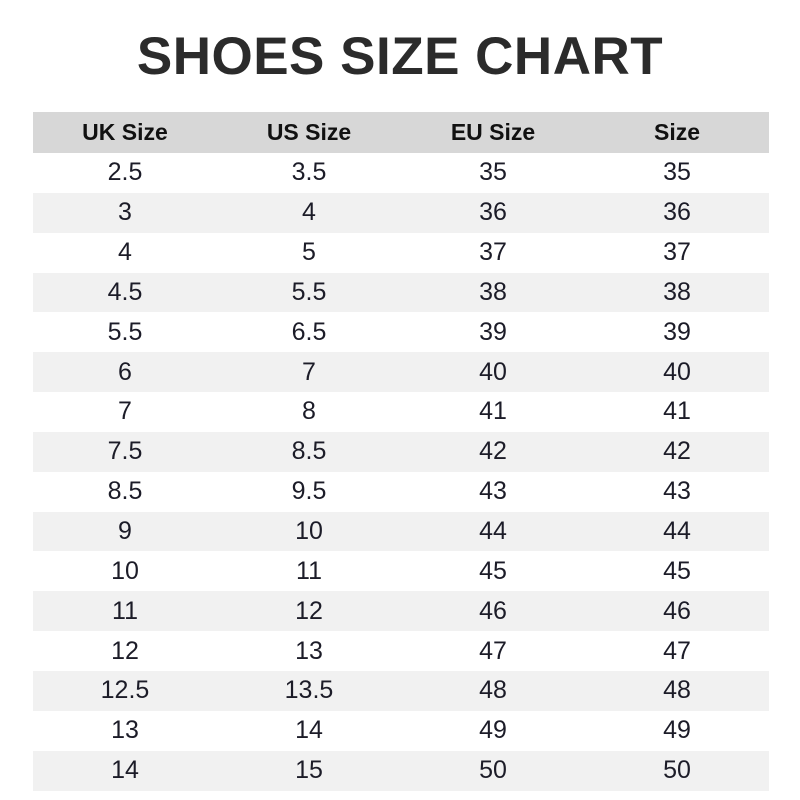 The image size is (800, 800). I want to click on table-row: 14 15 50 50, so click(401, 770).